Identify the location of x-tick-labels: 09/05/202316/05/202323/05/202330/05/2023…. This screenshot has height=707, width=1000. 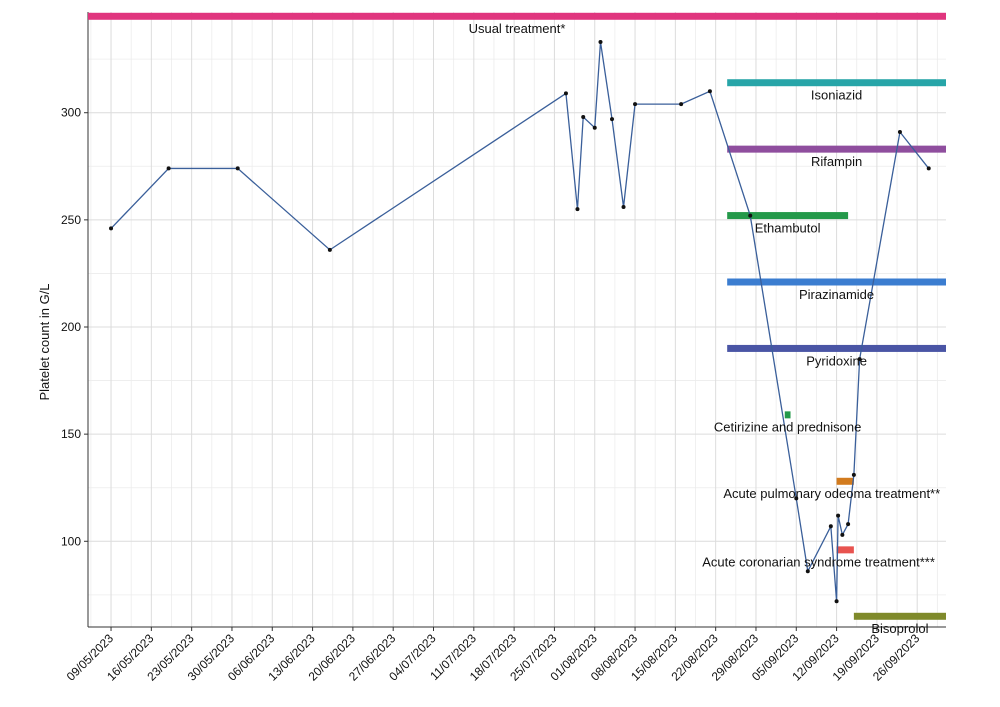
(493, 655).